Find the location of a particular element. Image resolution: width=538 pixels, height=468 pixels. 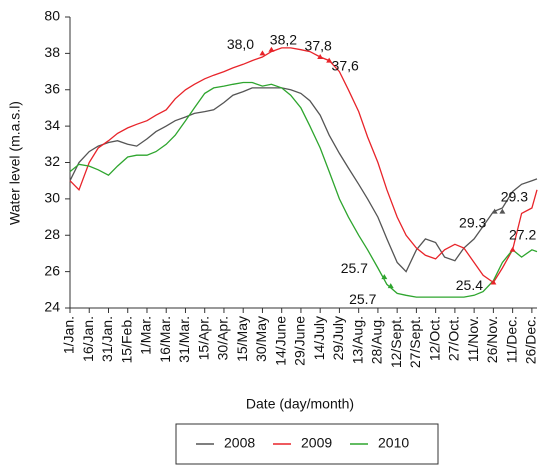

x-tick-label: 14/July is located at coordinates (319, 338).